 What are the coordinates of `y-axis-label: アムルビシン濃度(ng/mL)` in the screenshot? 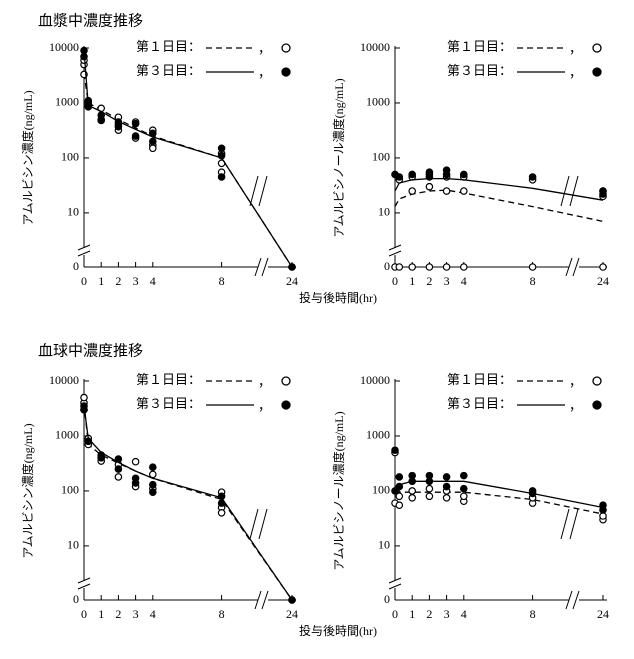 It's located at (27, 490).